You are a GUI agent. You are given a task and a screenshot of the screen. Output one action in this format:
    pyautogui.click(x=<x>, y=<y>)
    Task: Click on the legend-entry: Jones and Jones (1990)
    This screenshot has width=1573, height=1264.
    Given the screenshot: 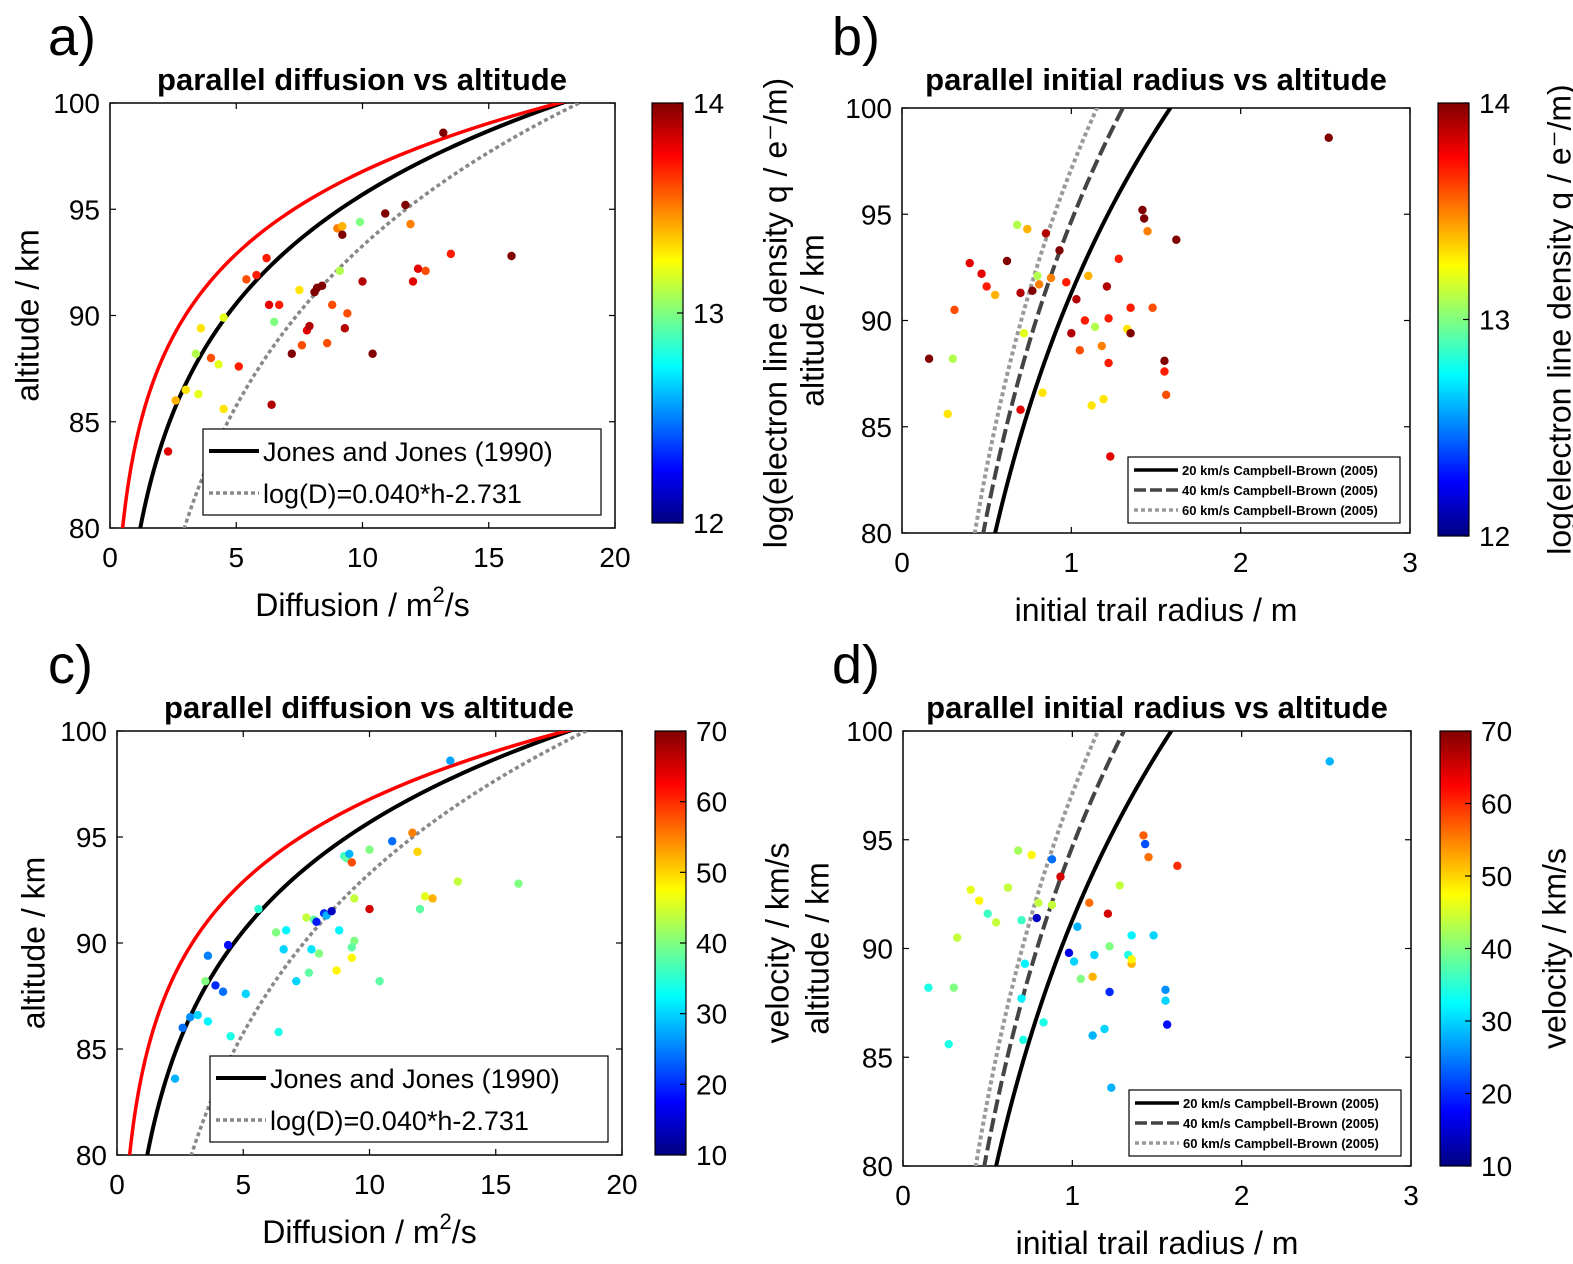 What is the action you would take?
    pyautogui.click(x=408, y=452)
    